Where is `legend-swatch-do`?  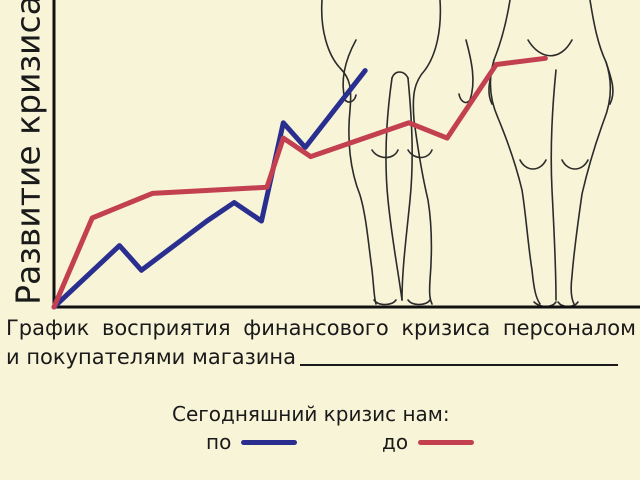
legend-swatch-do is located at coordinates (446, 442).